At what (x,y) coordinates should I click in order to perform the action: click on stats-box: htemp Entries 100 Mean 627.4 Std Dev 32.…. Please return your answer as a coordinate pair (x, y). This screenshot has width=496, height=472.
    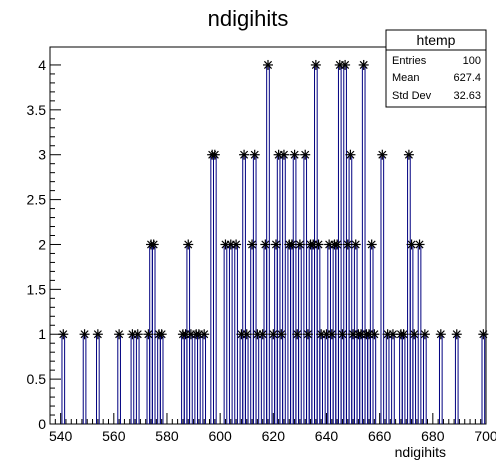
    Looking at the image, I should click on (436, 68).